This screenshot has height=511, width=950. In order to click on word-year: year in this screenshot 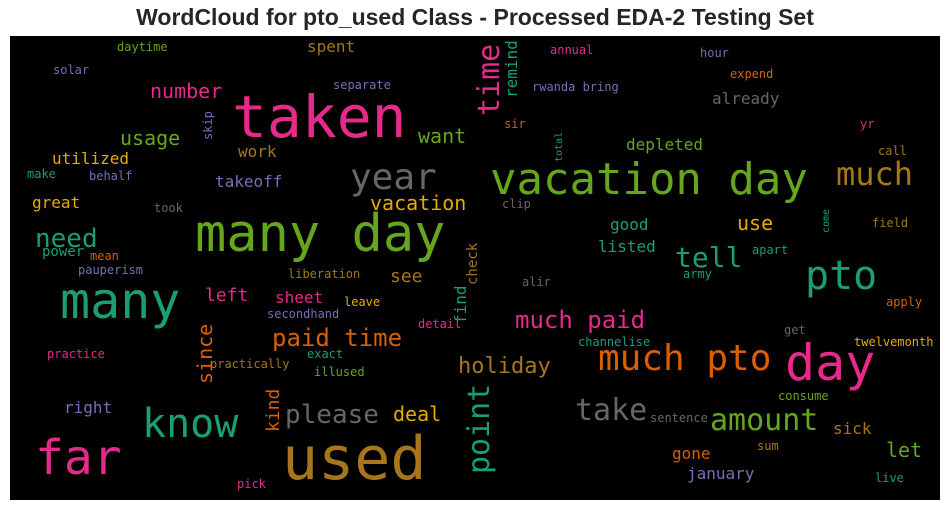, I will do `click(393, 177)`.